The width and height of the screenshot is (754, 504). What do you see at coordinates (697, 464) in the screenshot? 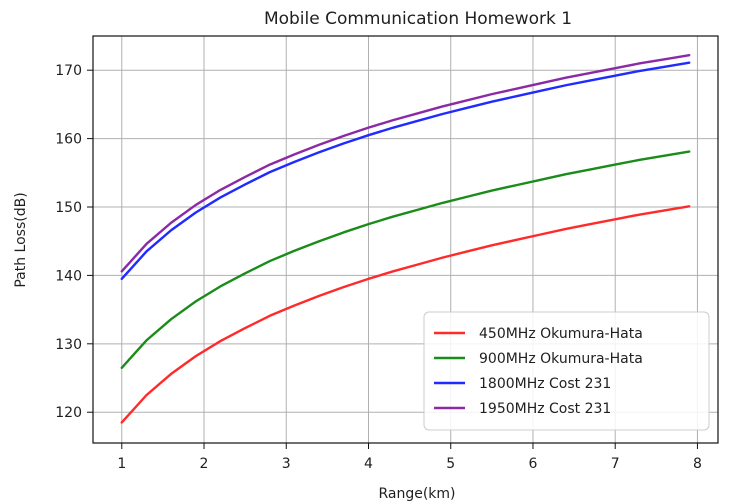
I see `x-tick-label: 8` at bounding box center [697, 464].